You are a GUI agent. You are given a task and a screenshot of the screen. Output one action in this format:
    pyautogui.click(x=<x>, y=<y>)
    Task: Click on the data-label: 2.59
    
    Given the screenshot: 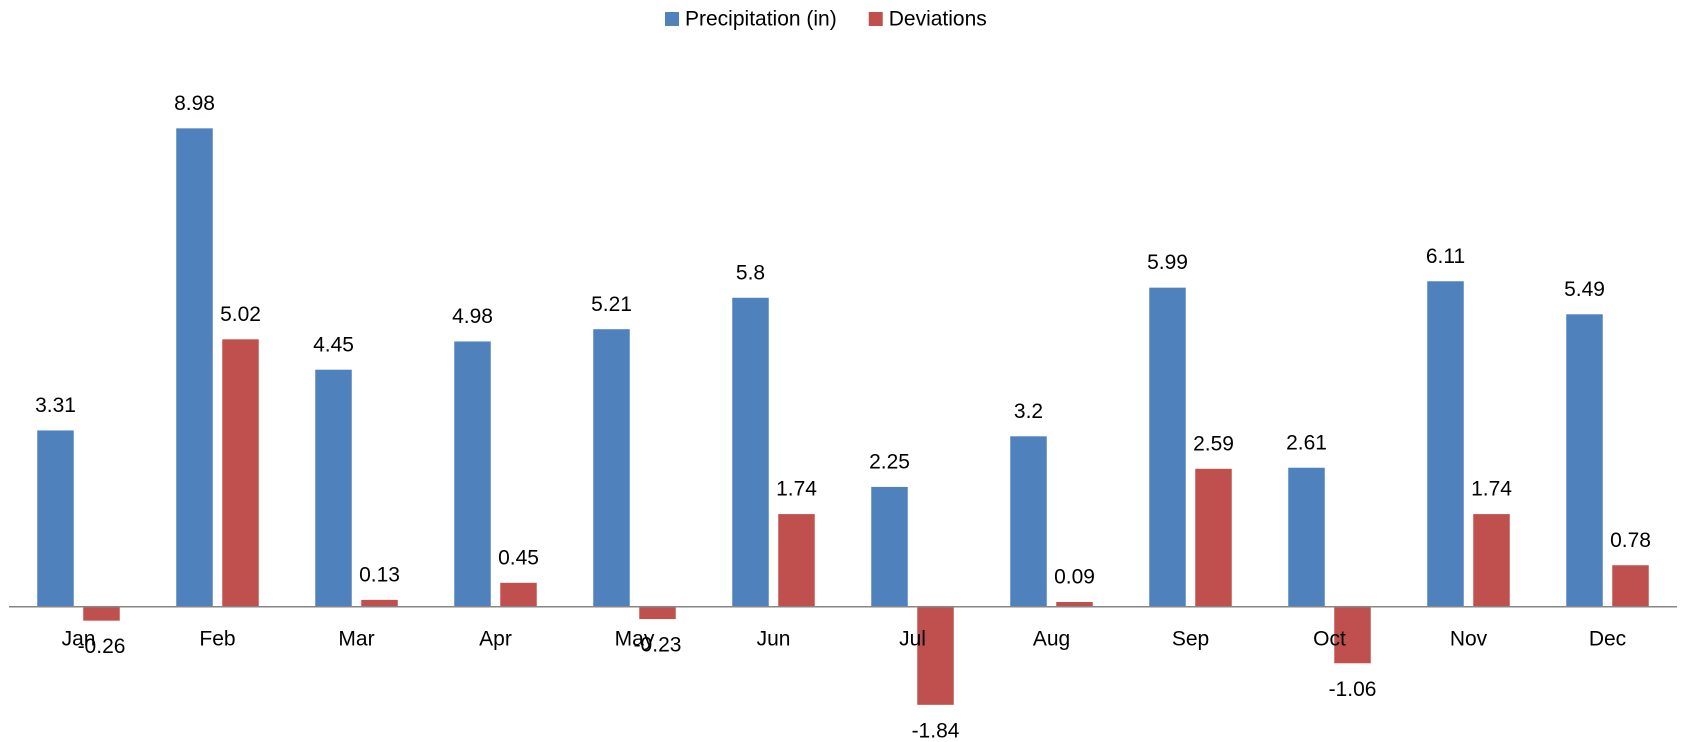 What is the action you would take?
    pyautogui.click(x=1213, y=443)
    